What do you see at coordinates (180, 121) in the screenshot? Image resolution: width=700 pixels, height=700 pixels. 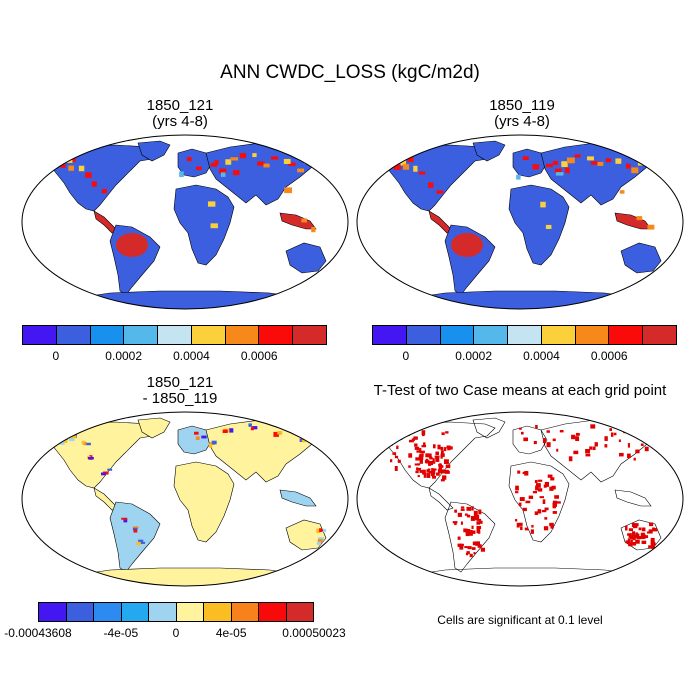 I see `panel-1-title-line2: (yrs 4-8)` at bounding box center [180, 121].